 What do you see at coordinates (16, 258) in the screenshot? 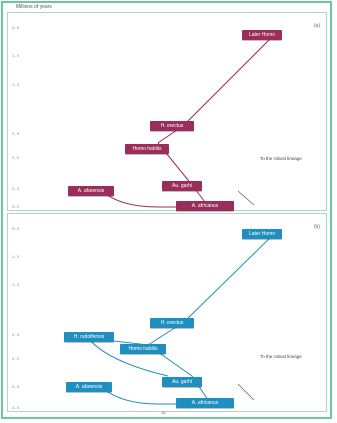
I see `panel-b-tick: 1.5` at bounding box center [16, 258].